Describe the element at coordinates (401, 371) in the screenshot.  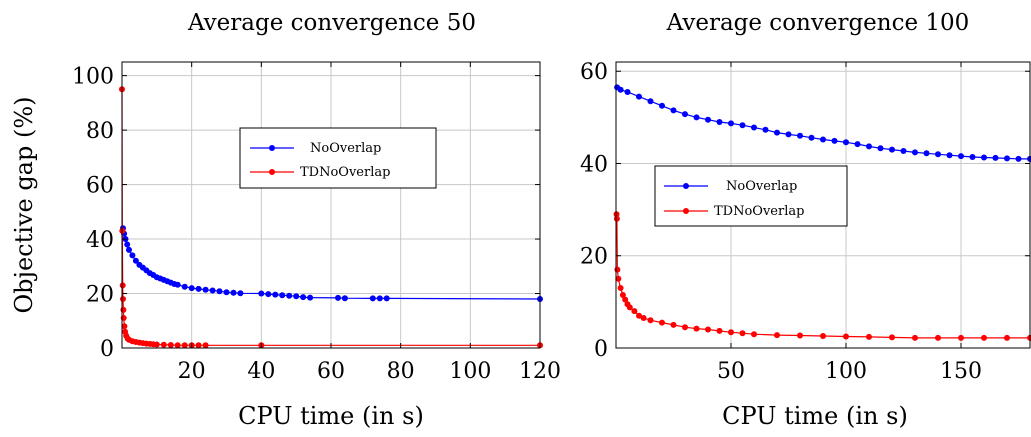
I see `chart1-x-tick-label-3: 80` at that location.